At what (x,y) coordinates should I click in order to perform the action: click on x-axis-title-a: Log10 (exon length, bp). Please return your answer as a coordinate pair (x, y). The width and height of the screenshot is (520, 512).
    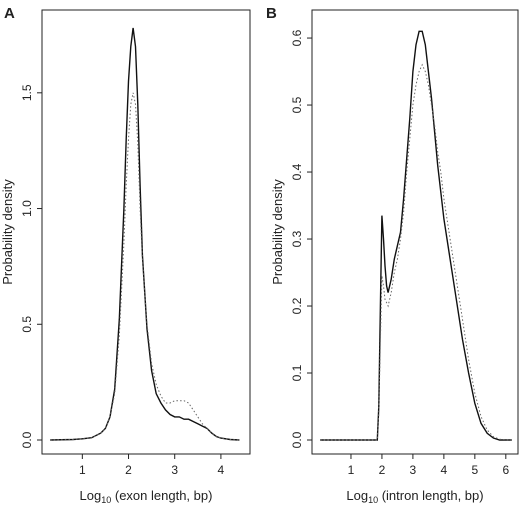
    Looking at the image, I should click on (146, 496).